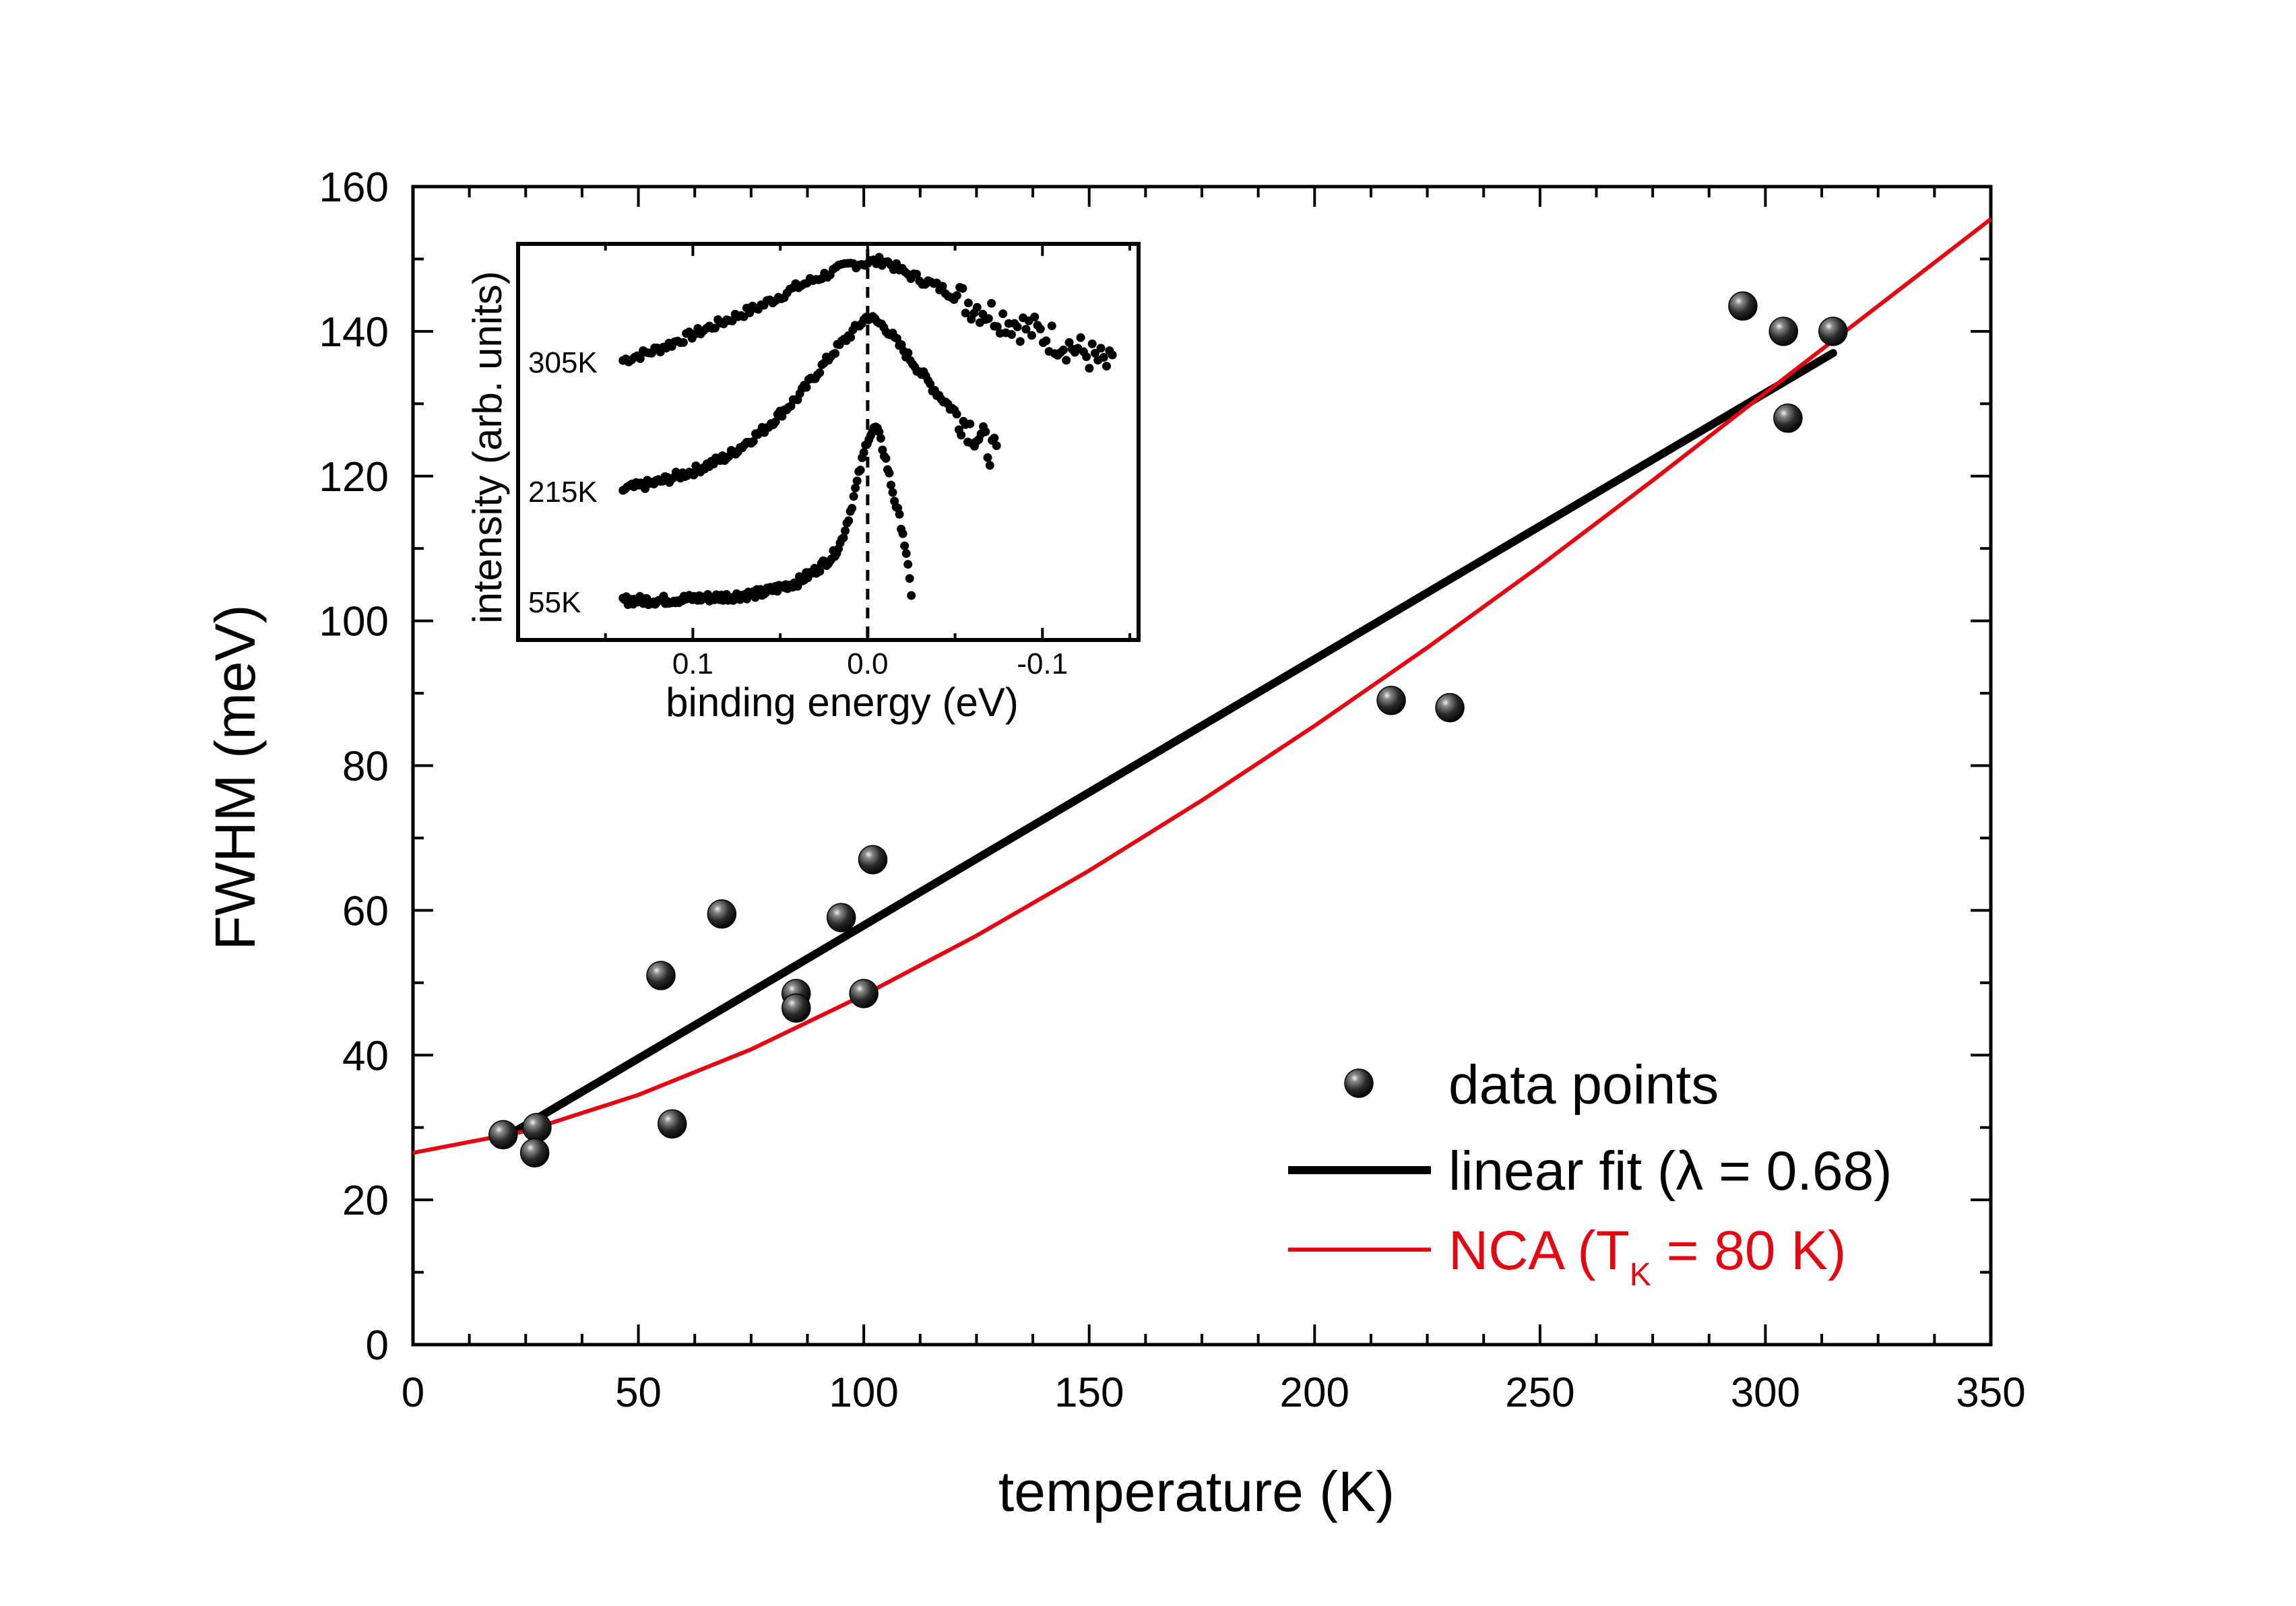  I want to click on inset-frame, so click(828, 442).